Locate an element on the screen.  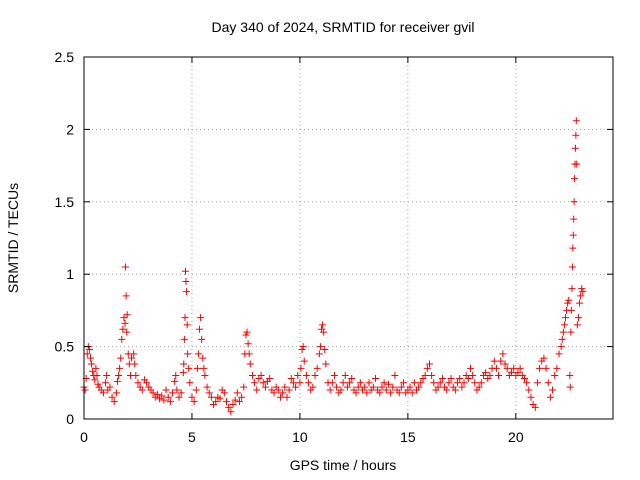
x-tick-label: 10 is located at coordinates (300, 437).